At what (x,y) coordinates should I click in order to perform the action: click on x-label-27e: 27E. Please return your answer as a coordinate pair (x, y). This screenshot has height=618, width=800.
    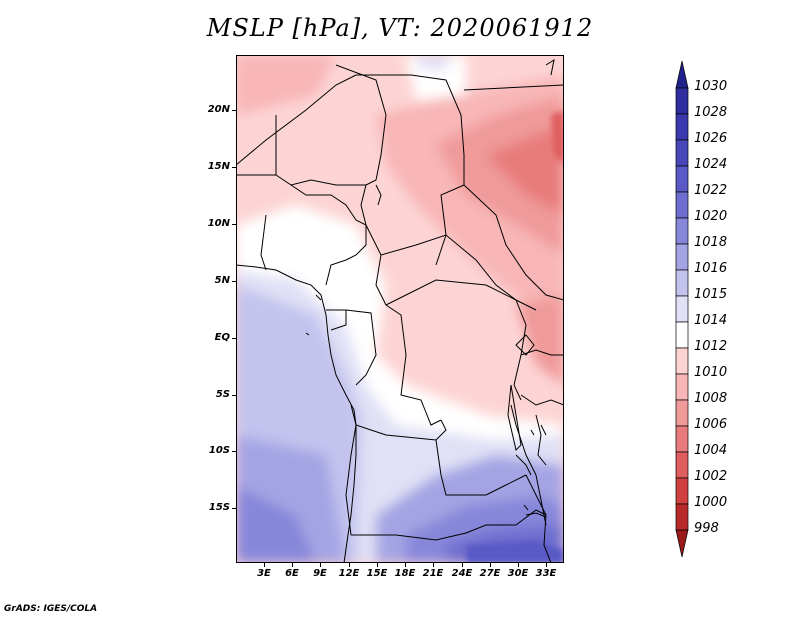
    Looking at the image, I should click on (490, 573).